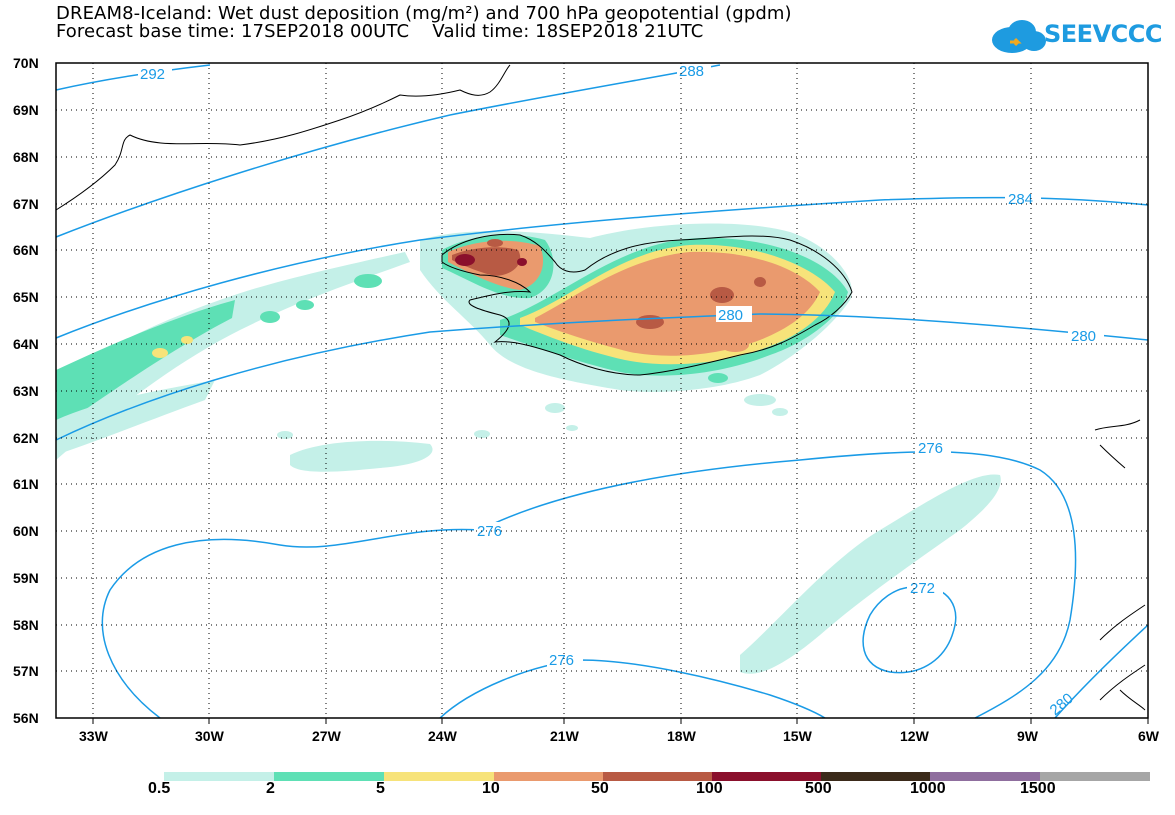 The height and width of the screenshot is (815, 1175). What do you see at coordinates (270, 788) in the screenshot?
I see `legend-label: 2` at bounding box center [270, 788].